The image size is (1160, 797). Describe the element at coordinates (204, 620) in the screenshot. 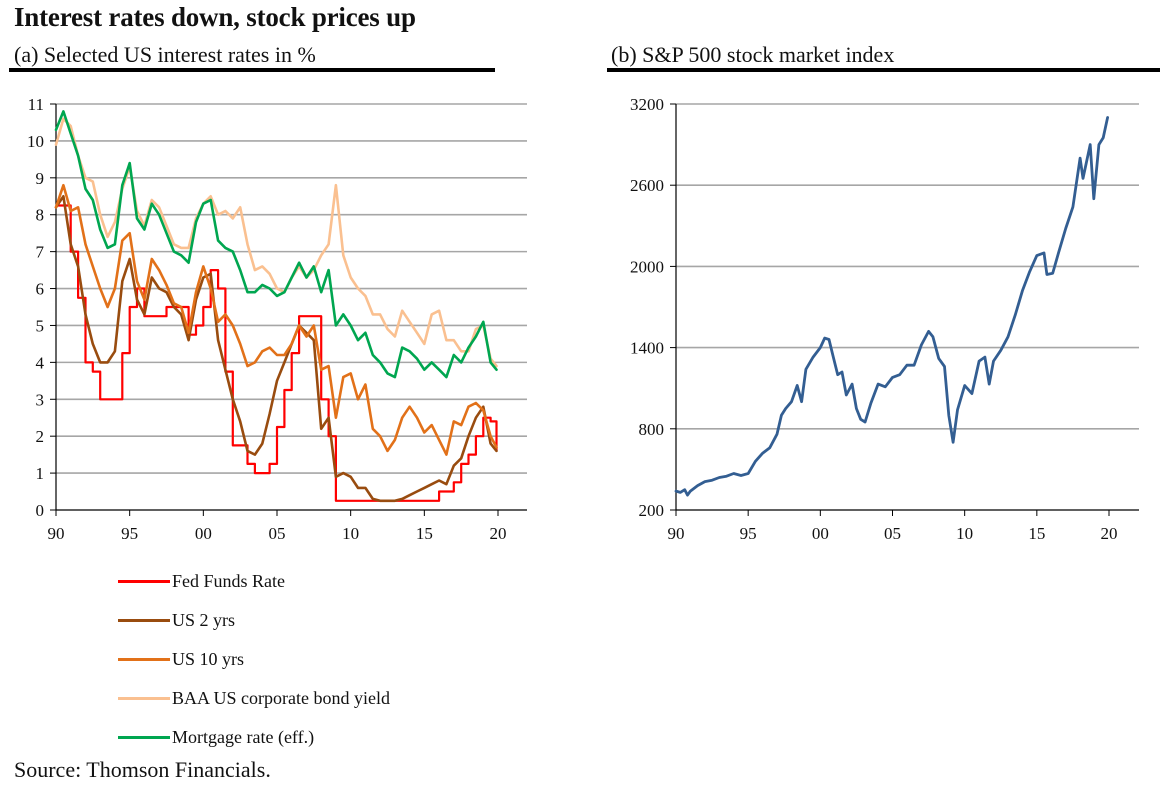

I see `legend-label: US 2 yrs` at that location.